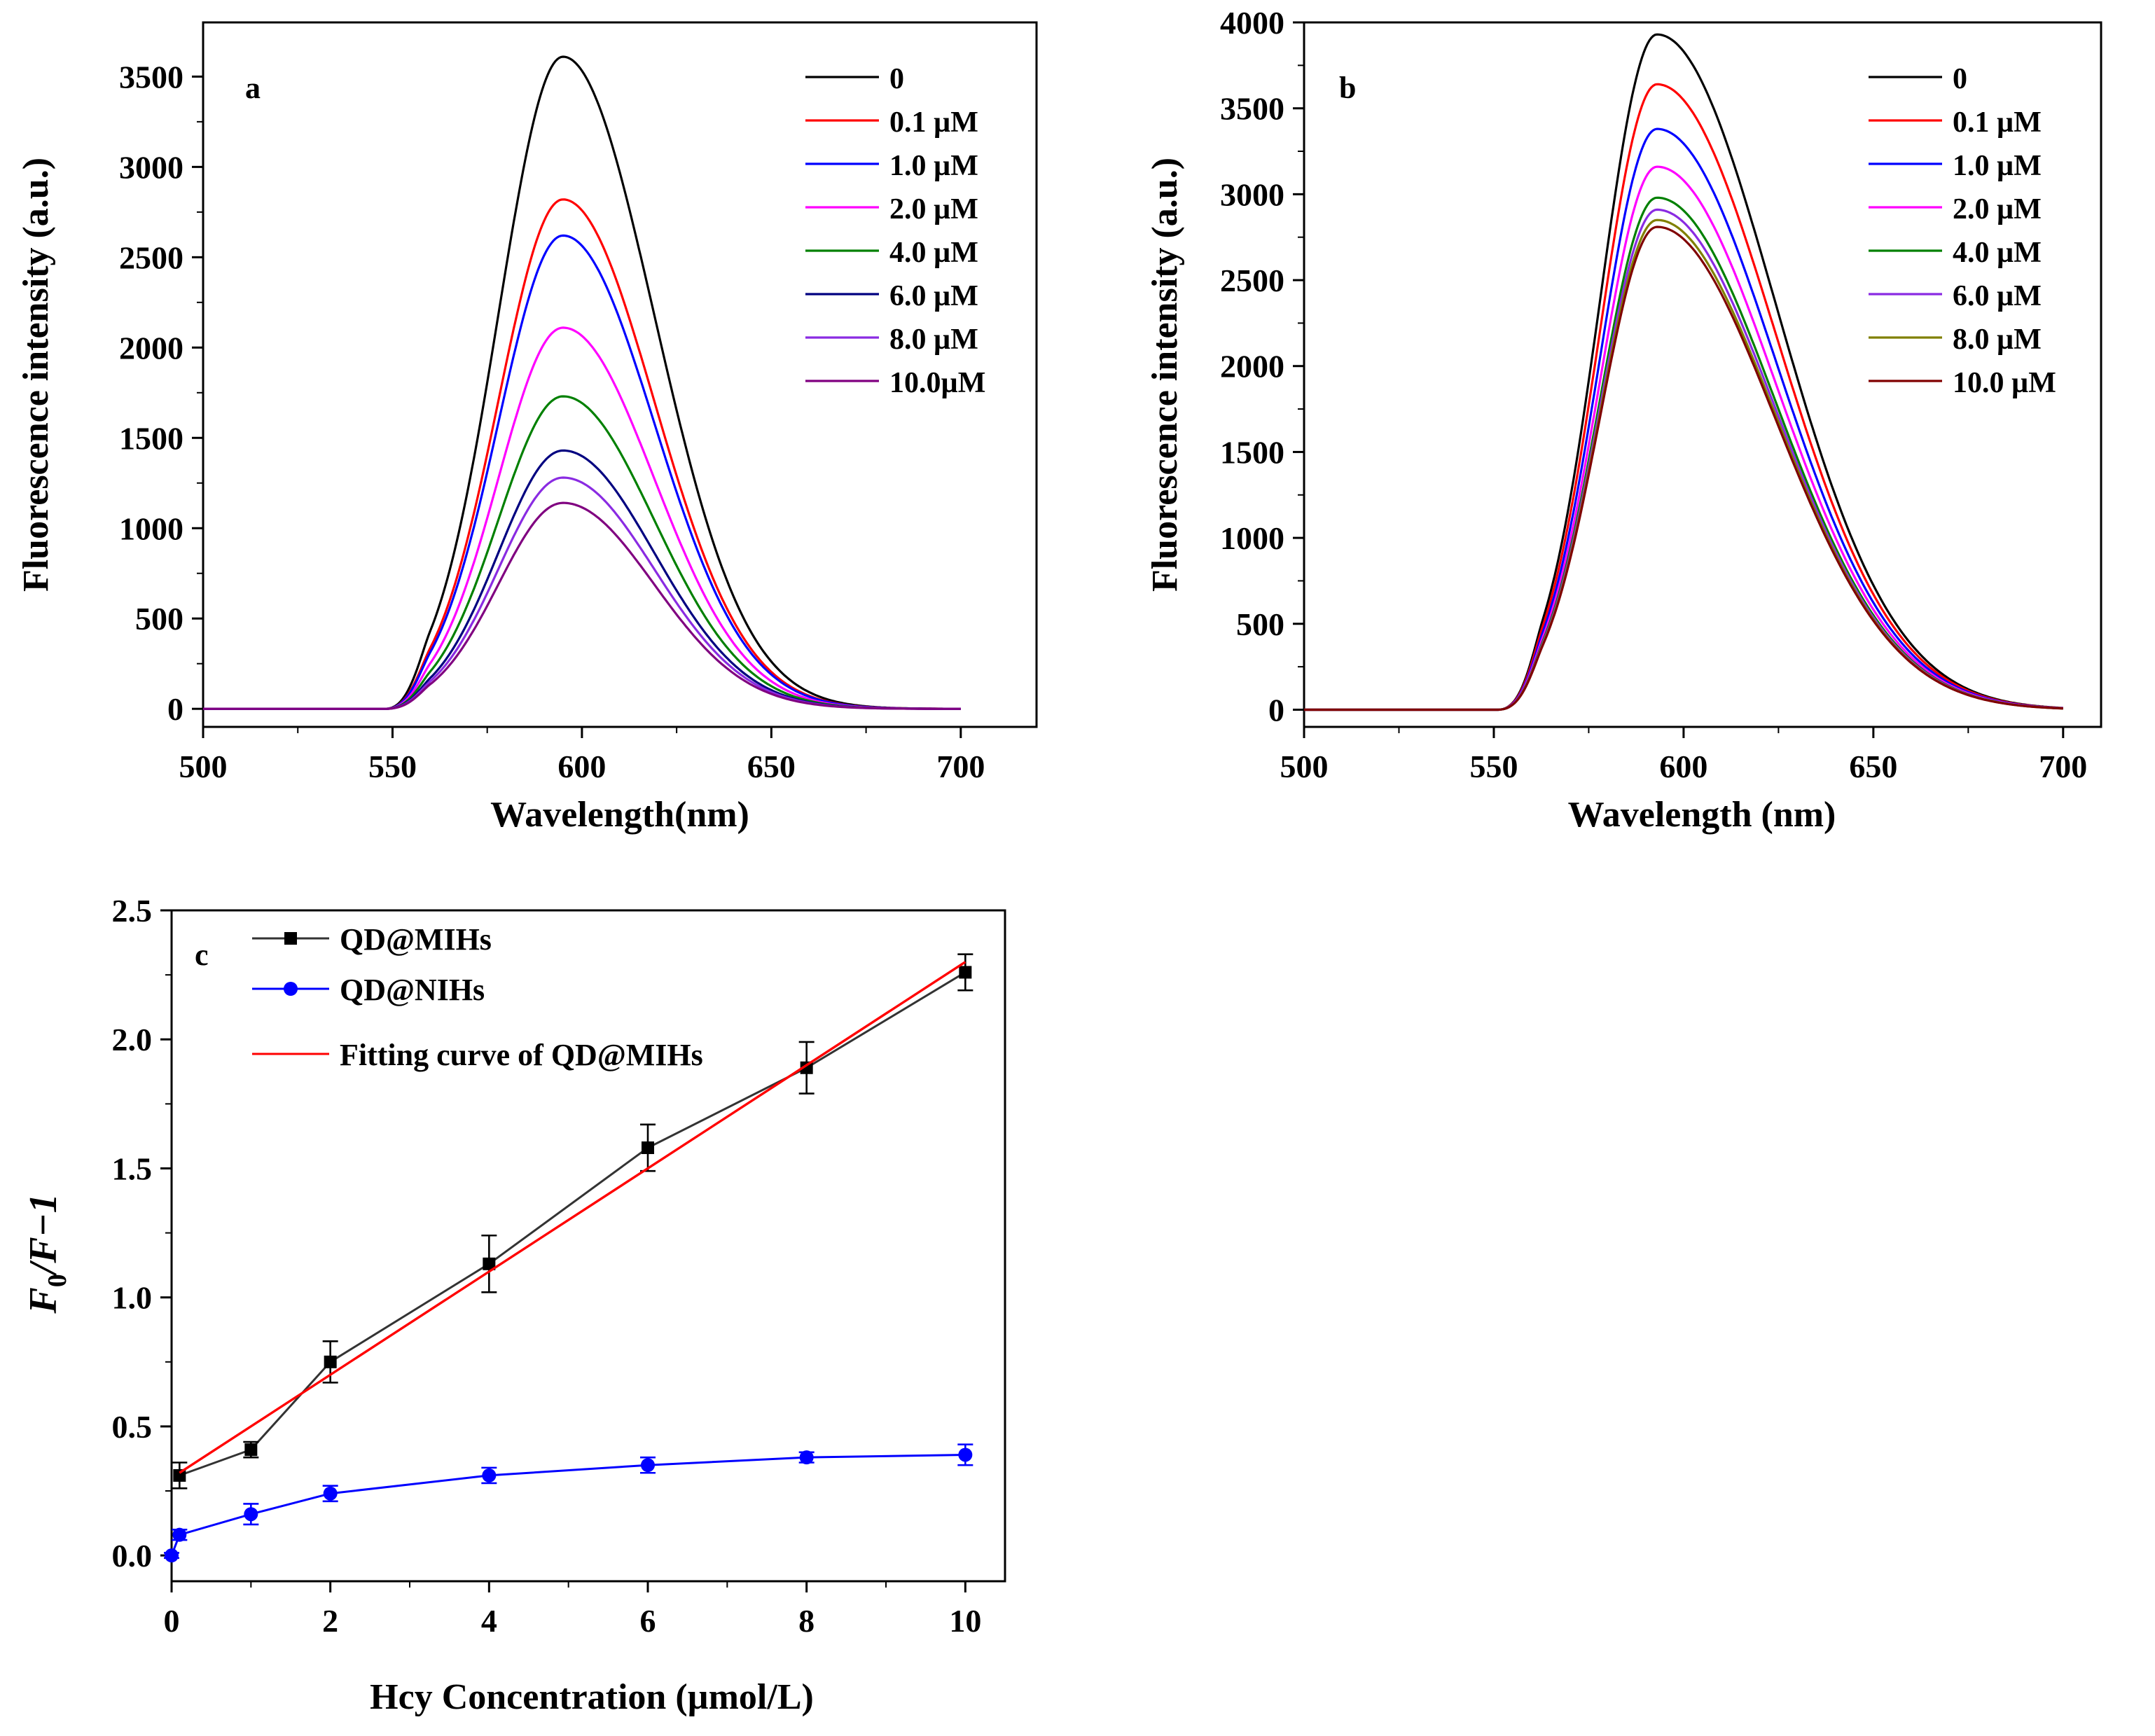 This screenshot has width=2155, height=1736. What do you see at coordinates (1252, 109) in the screenshot?
I see `b-y-tick-label: 3500` at bounding box center [1252, 109].